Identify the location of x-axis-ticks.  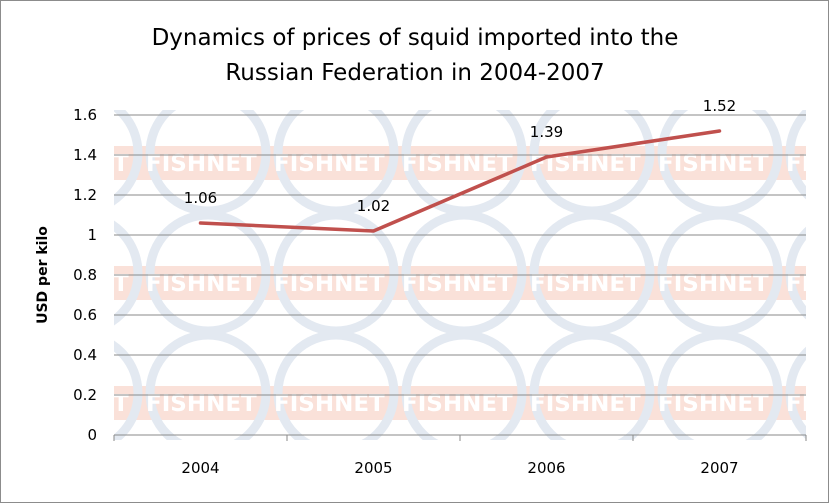
(460, 438).